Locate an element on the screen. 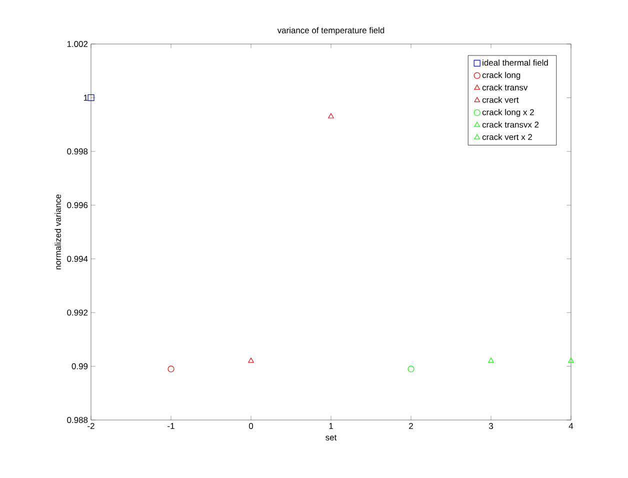 The width and height of the screenshot is (628, 478). legend-label: crack transvx 2 is located at coordinates (510, 124).